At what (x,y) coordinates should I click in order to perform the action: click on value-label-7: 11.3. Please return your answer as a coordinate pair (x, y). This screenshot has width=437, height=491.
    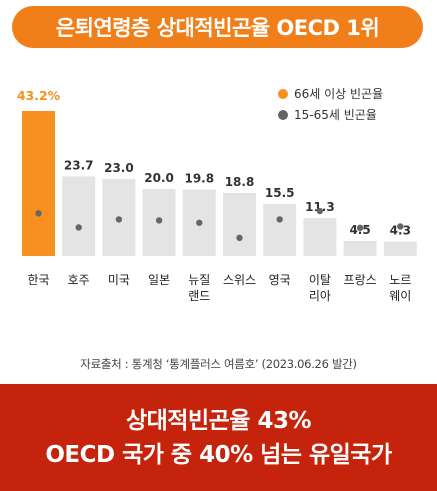
    Looking at the image, I should click on (320, 207).